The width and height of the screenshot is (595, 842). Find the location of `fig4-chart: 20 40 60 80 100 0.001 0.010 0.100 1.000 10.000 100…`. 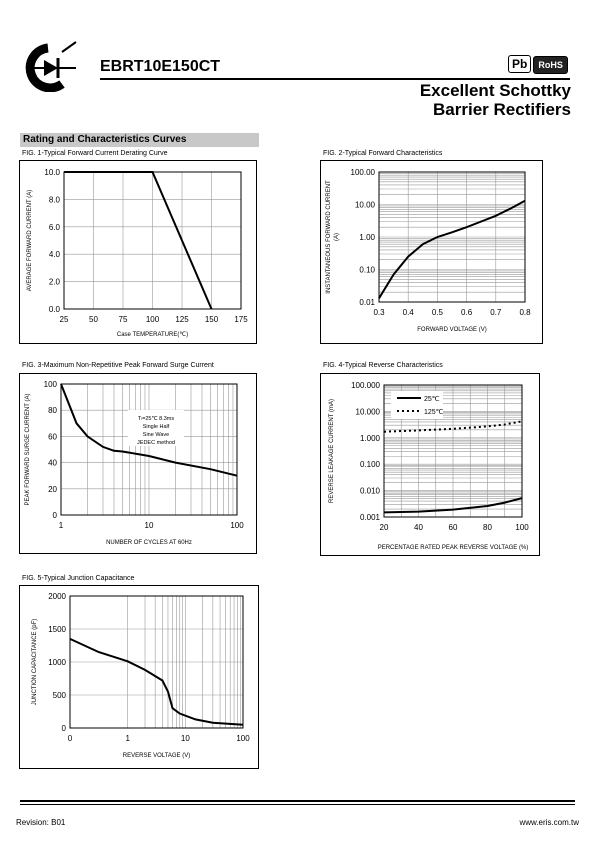

fig4-chart: 20 40 60 80 100 0.001 0.010 0.100 1.000 10.000 100… is located at coordinates (430, 464).